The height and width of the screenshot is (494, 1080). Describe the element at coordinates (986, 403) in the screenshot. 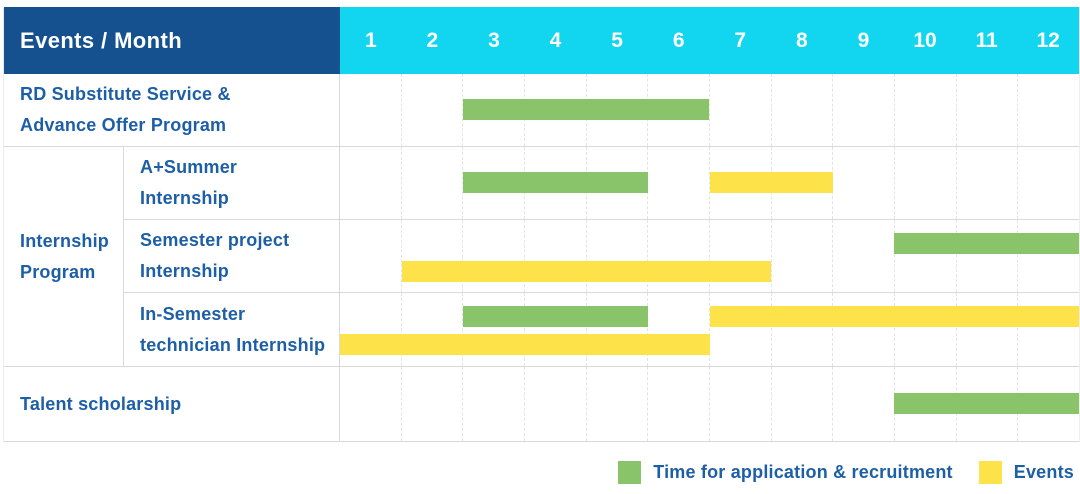

I see `application-bar-talent-scholarship` at that location.